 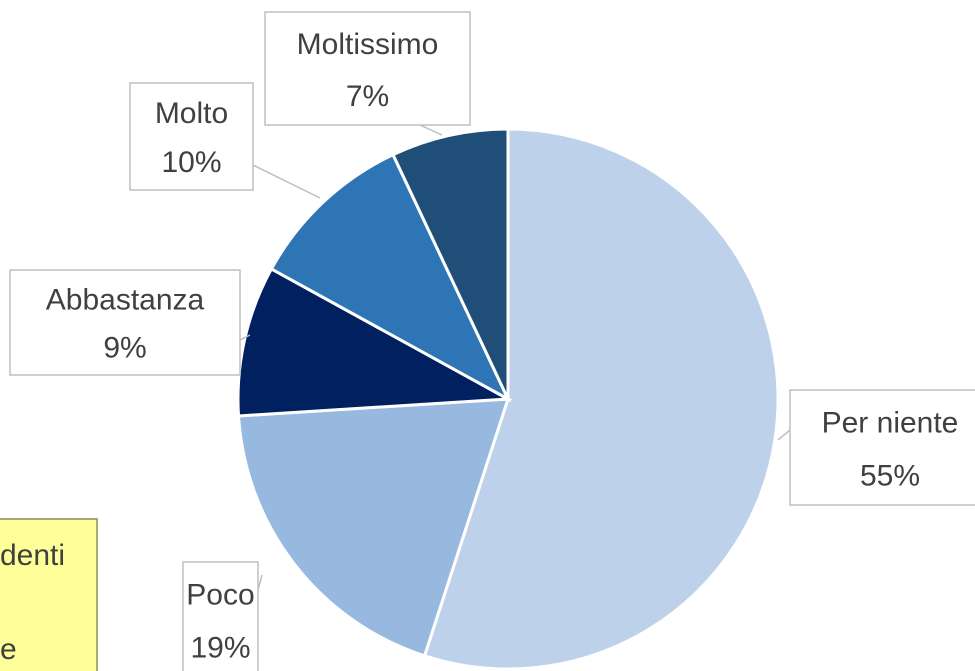 I want to click on note-box, so click(x=49, y=594).